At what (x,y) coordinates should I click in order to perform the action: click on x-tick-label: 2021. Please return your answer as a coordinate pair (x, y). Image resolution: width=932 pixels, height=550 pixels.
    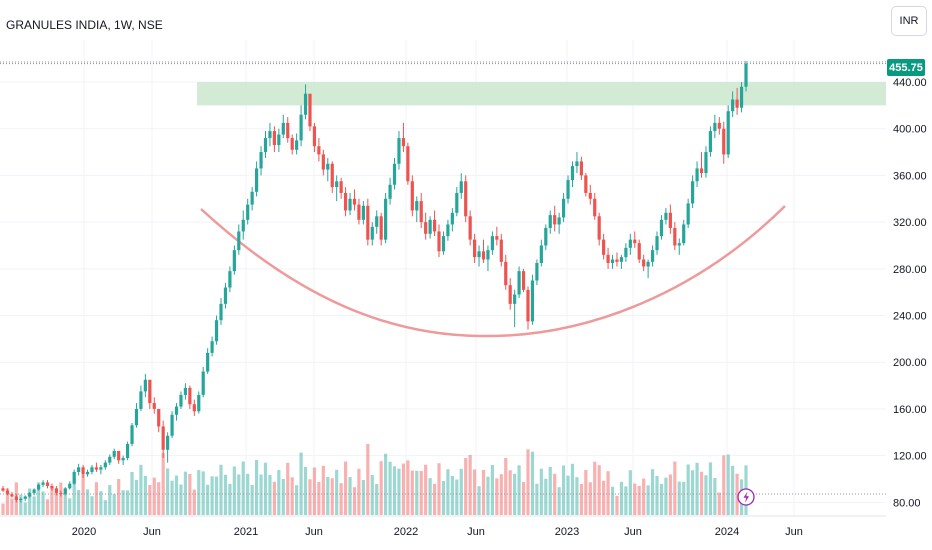
    Looking at the image, I should click on (246, 532).